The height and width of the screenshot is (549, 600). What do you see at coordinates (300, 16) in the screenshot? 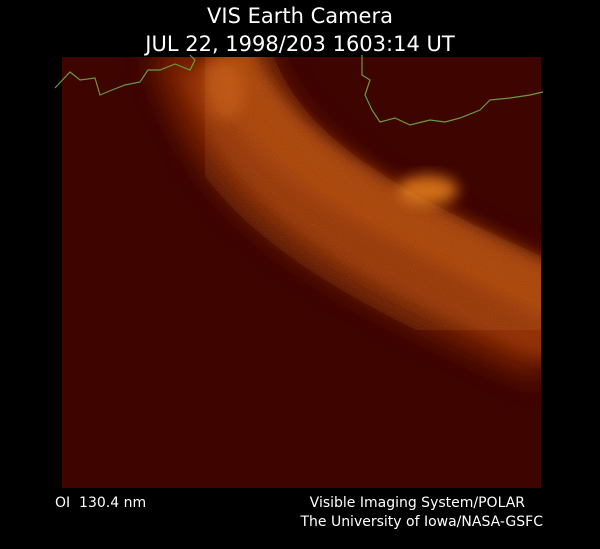
I see `title: VIS Earth Camera` at bounding box center [300, 16].